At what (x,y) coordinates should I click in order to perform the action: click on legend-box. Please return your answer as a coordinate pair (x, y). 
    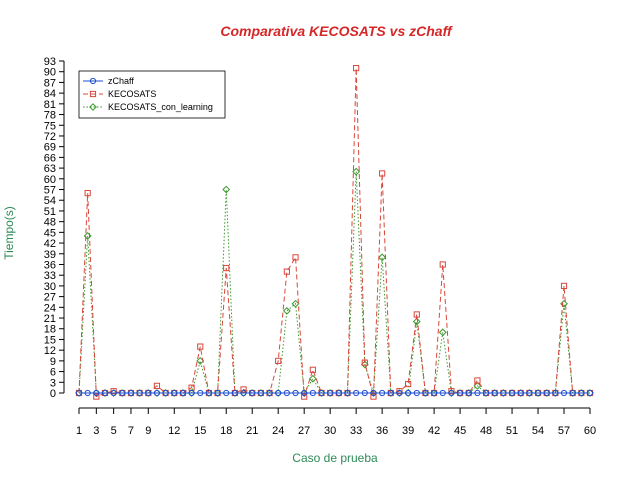
    Looking at the image, I should click on (152, 94).